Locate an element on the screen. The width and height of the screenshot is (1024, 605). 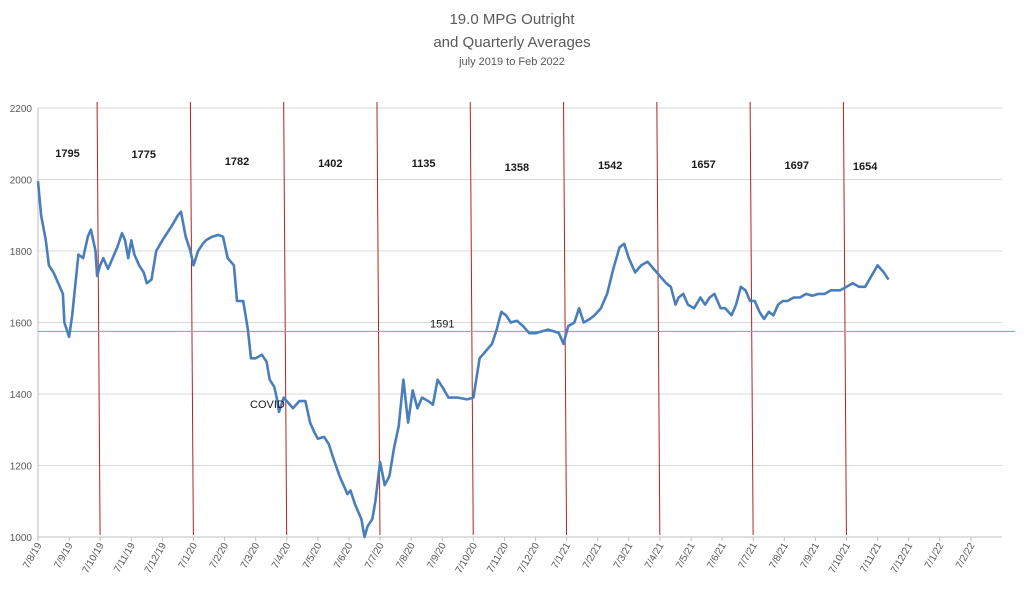
x-tick-label: 7/3/21 is located at coordinates (624, 556).